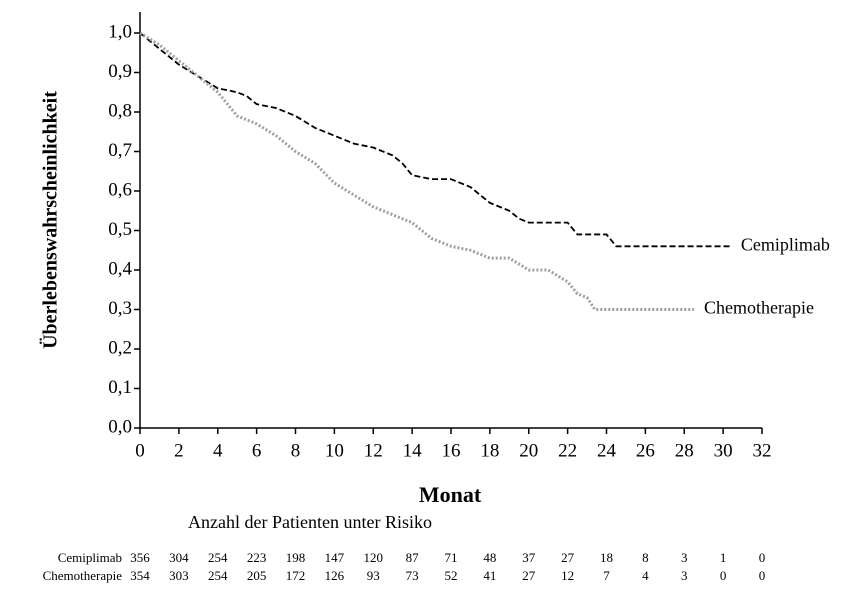 This screenshot has height=590, width=853. Describe the element at coordinates (489, 450) in the screenshot. I see `x-tick-label: 18` at that location.